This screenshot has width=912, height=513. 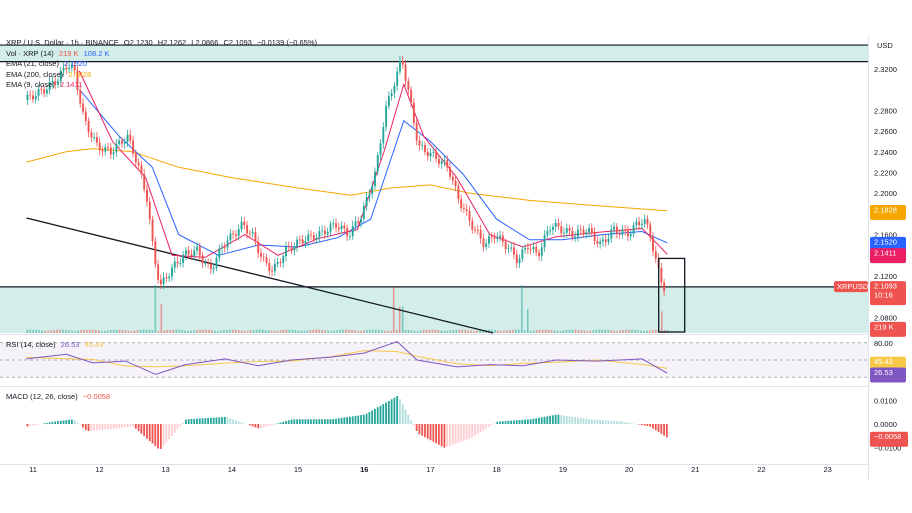 I want to click on legend-high: 2.1262, so click(x=175, y=42).